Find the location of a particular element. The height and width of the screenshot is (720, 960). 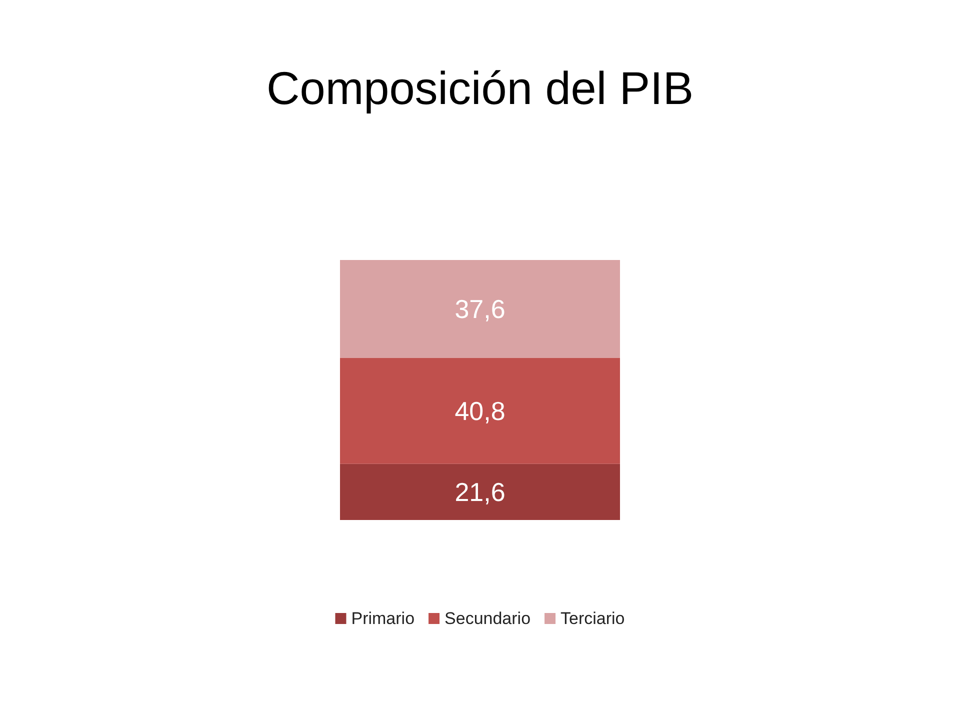

legend-label: Secundario is located at coordinates (487, 618).